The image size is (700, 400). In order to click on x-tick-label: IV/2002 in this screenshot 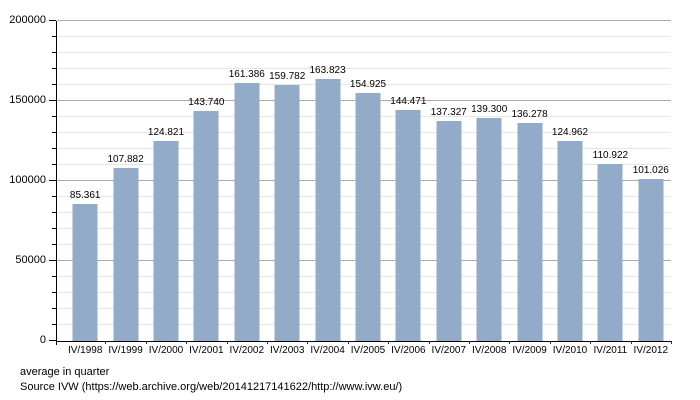, I will do `click(247, 350)`.